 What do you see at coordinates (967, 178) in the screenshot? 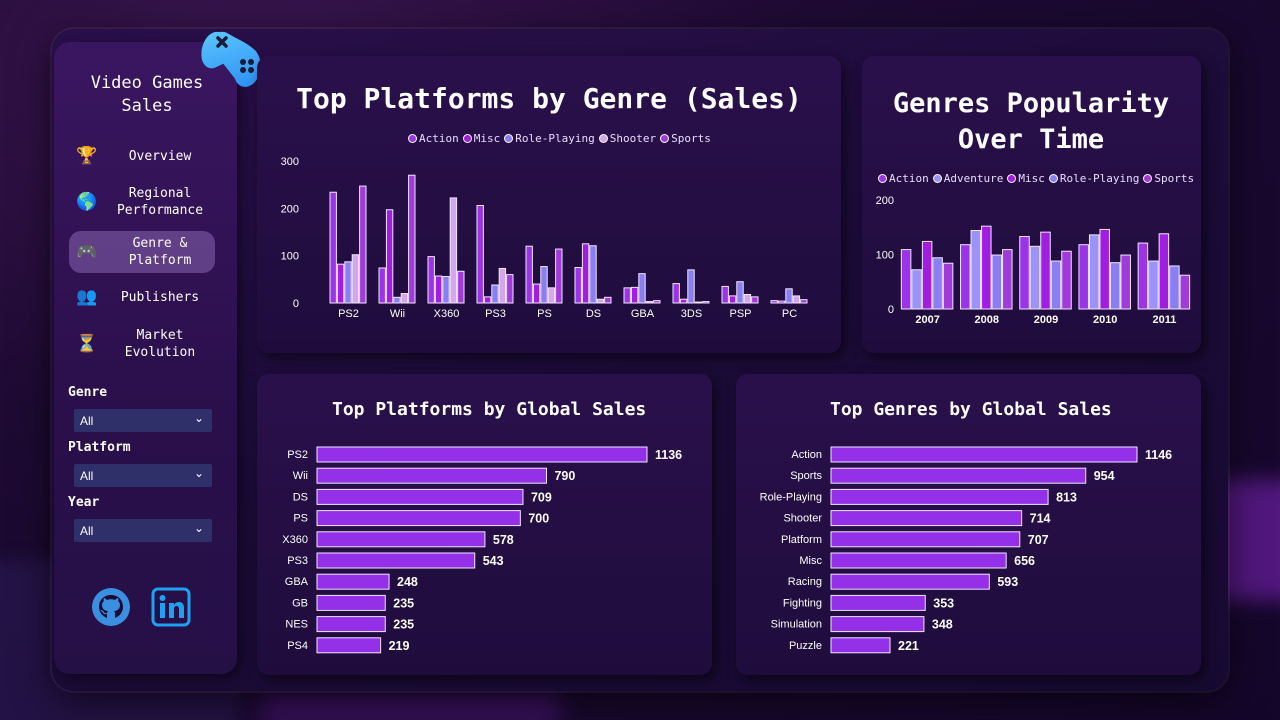
I see `legend-item: Adventure` at bounding box center [967, 178].